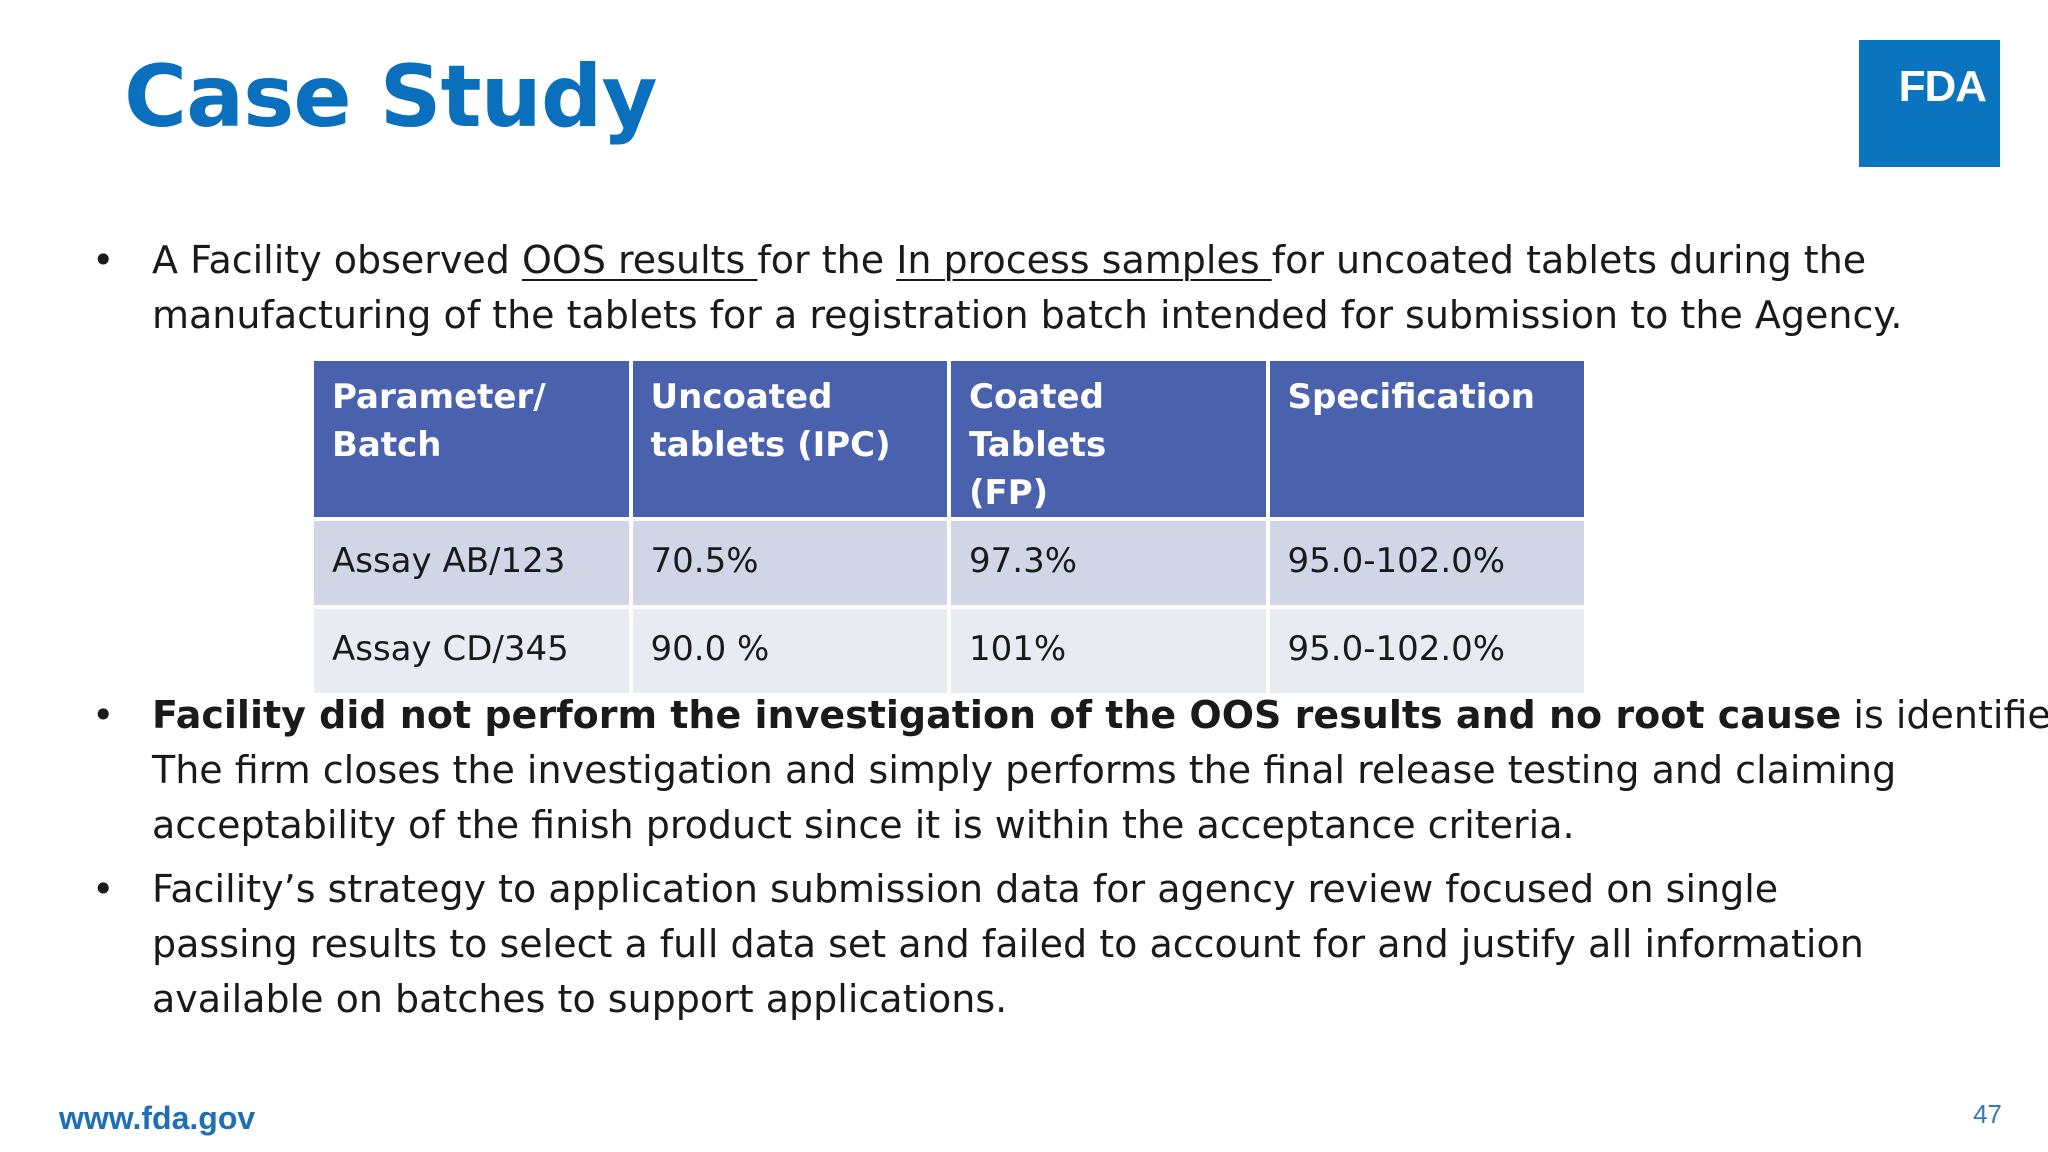  I want to click on header-parameter-batch: Parameter/Batch, so click(471, 439).